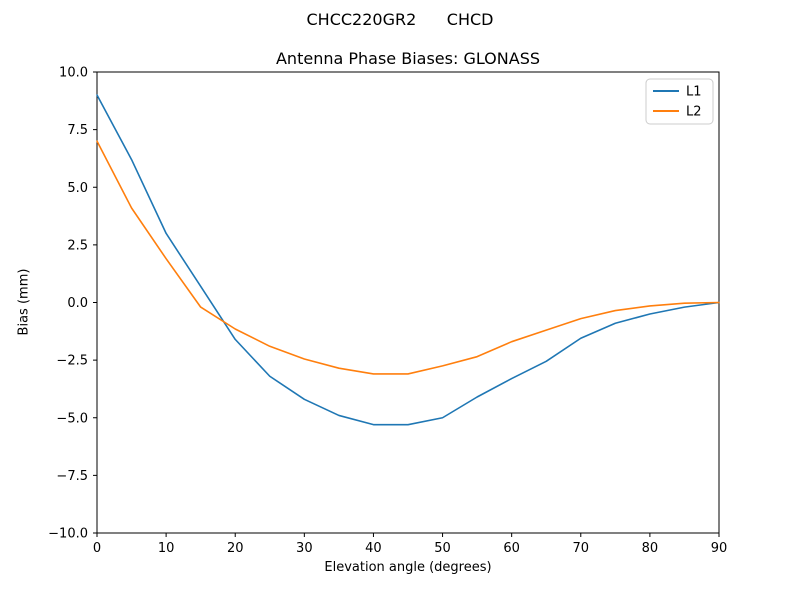  I want to click on figure-suptitle: CHCC220GR2 CHCD, so click(400, 19).